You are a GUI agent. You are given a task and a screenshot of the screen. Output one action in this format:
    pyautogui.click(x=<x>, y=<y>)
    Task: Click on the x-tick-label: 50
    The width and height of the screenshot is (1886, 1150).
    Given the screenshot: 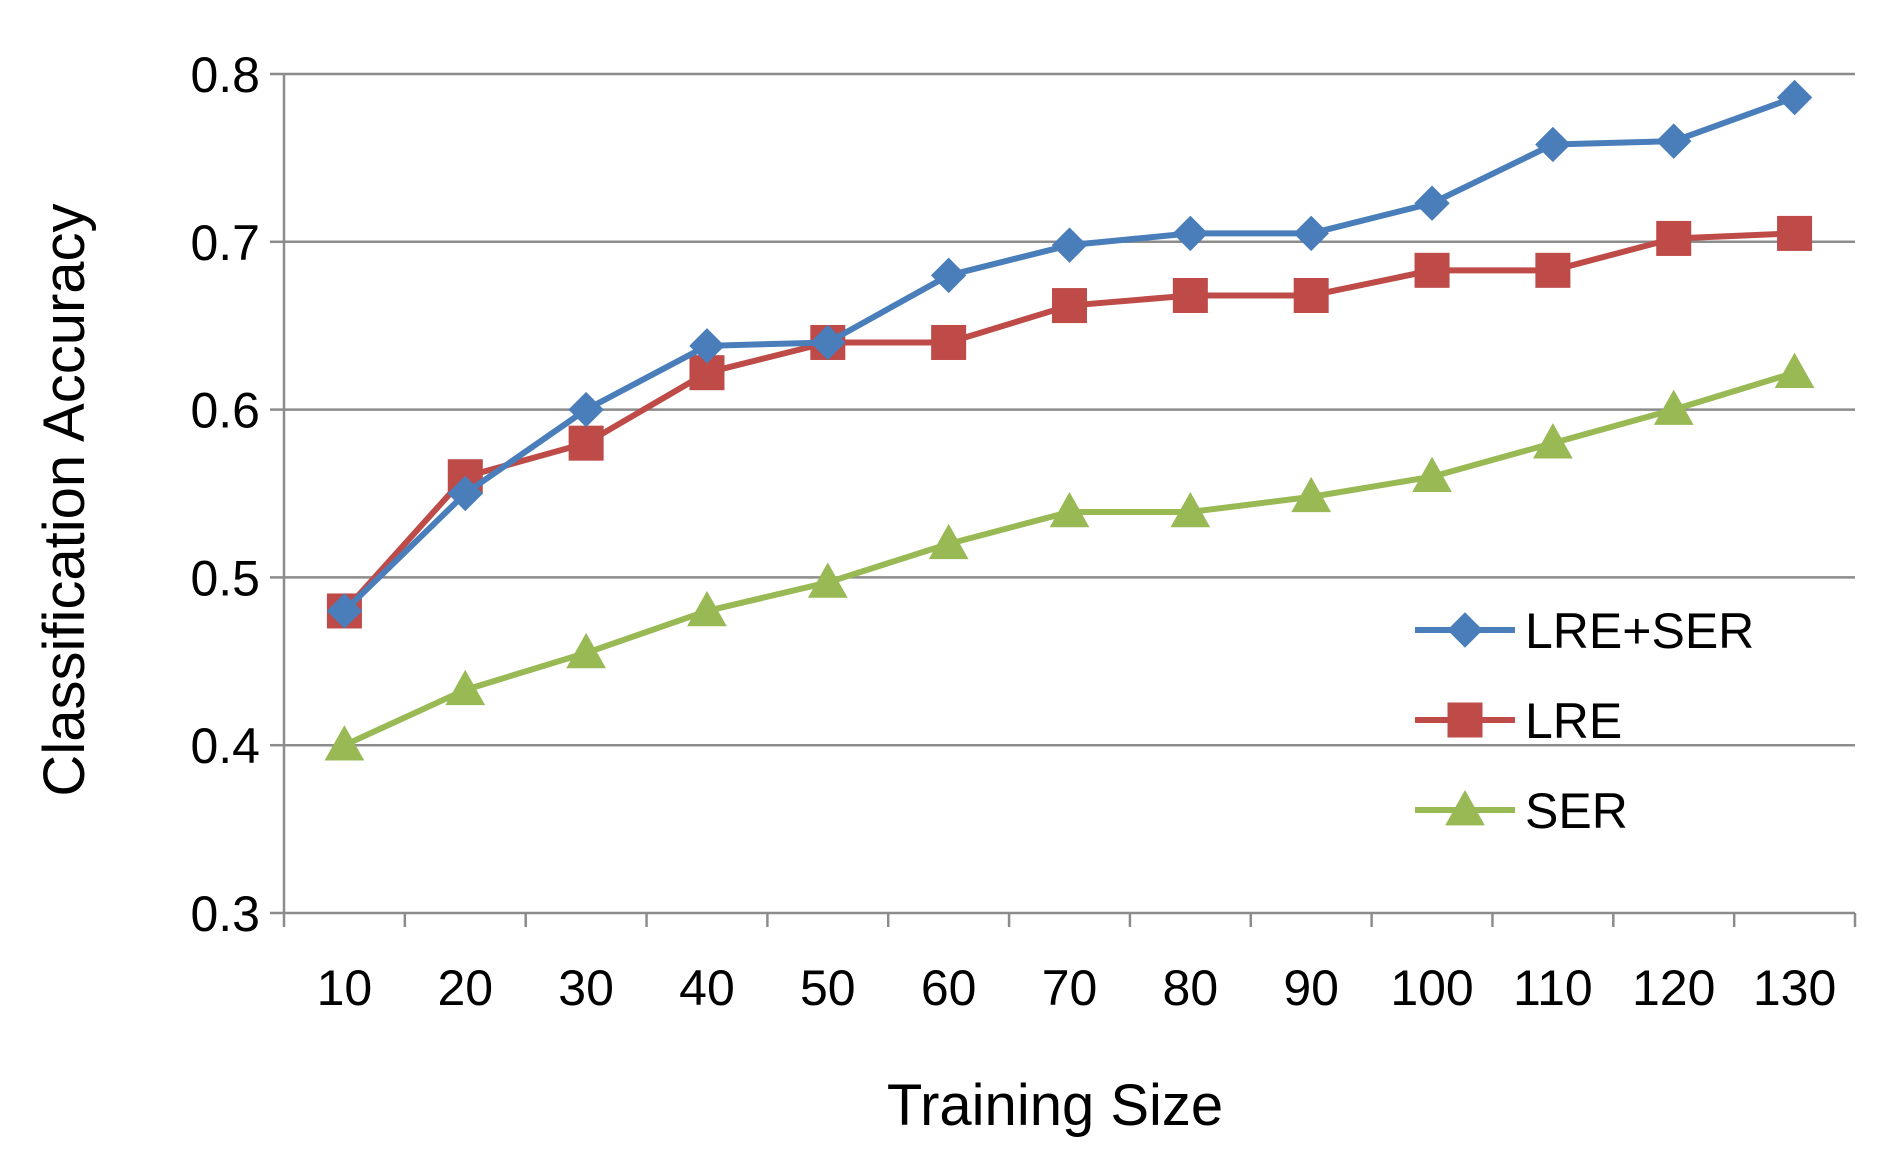 What is the action you would take?
    pyautogui.click(x=828, y=988)
    